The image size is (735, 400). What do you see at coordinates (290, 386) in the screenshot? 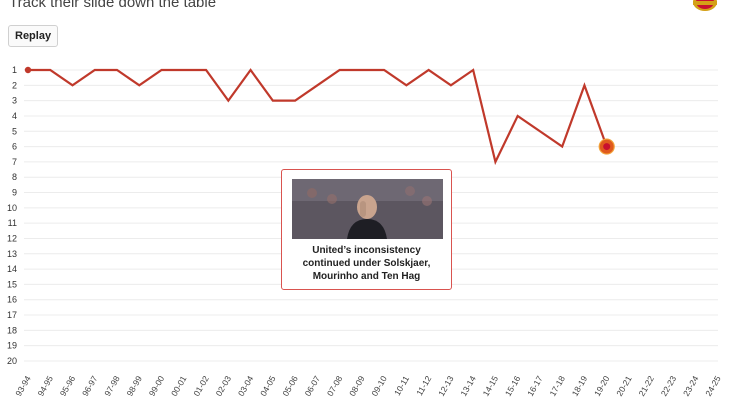
I see `x-tick-label: 05-06` at bounding box center [290, 386].